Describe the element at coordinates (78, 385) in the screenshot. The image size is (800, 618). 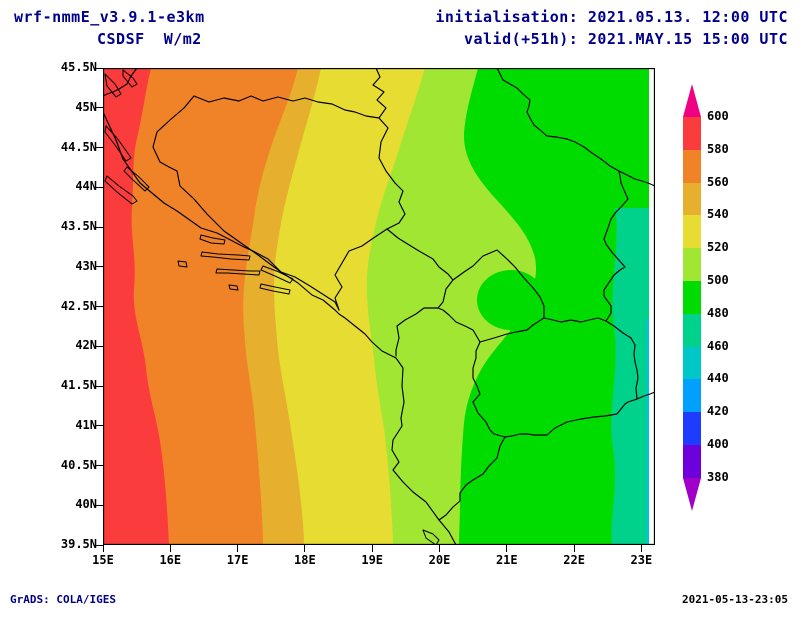
I see `lat-tick-label: 41.5N` at that location.